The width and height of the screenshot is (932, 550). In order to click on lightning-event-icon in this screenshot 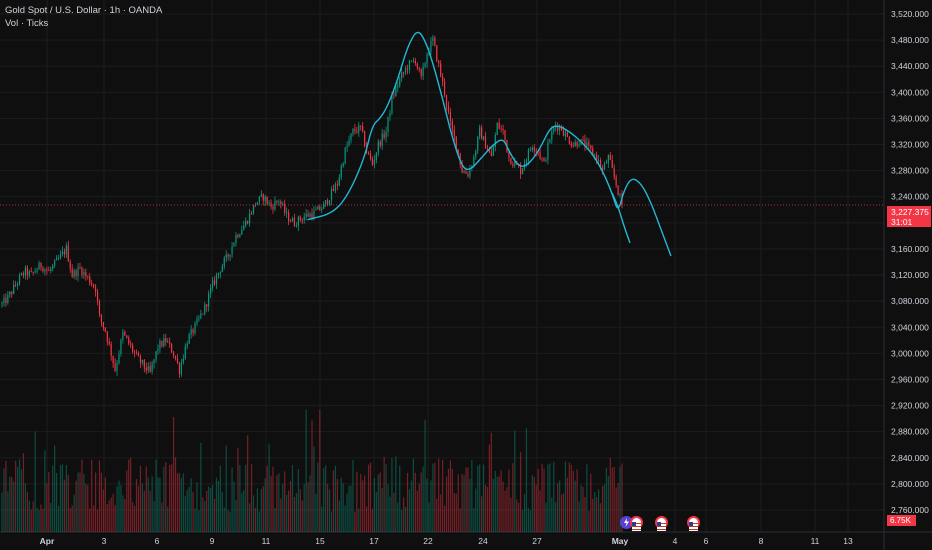, I will do `click(626, 522)`.